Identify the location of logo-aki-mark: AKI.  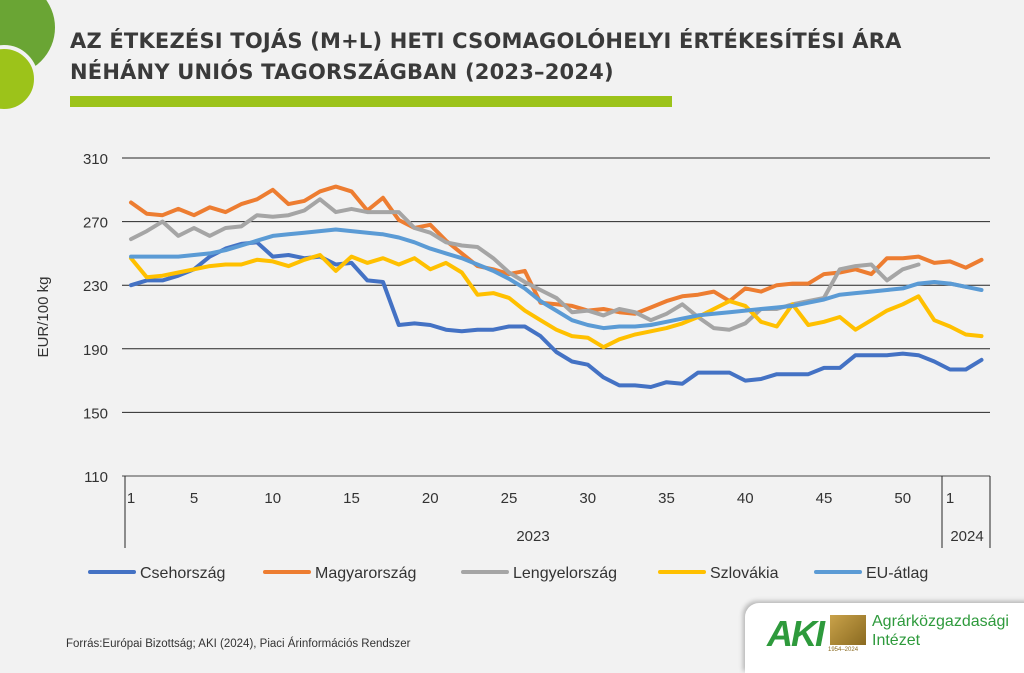
(796, 633).